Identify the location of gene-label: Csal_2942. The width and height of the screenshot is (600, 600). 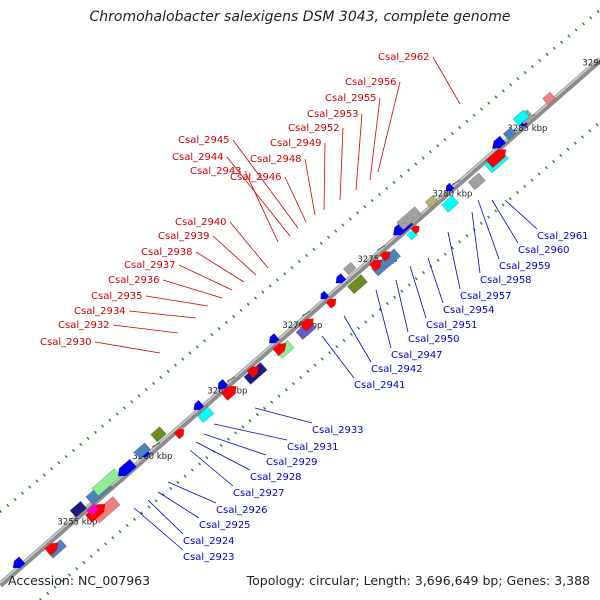
(397, 369).